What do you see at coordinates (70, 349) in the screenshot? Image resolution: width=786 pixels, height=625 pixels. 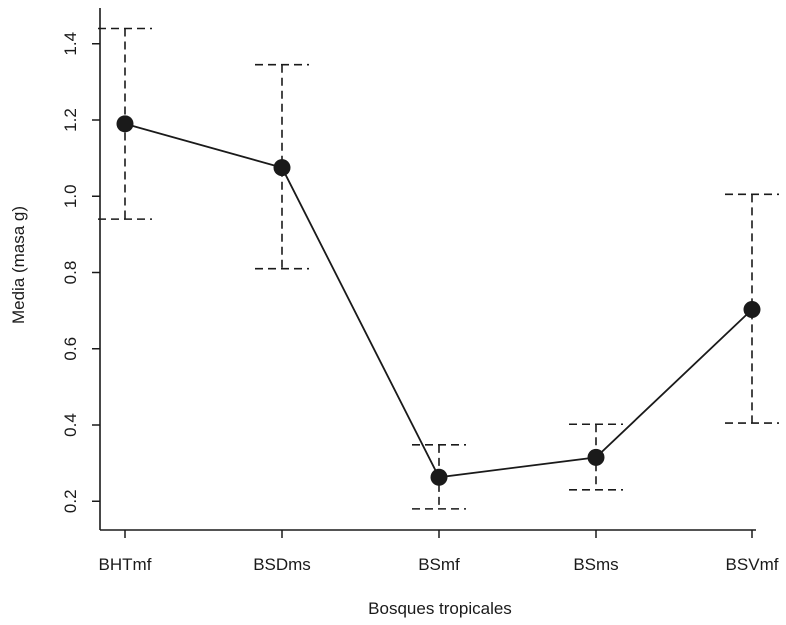 I see `y-tick-label: 0.6` at bounding box center [70, 349].